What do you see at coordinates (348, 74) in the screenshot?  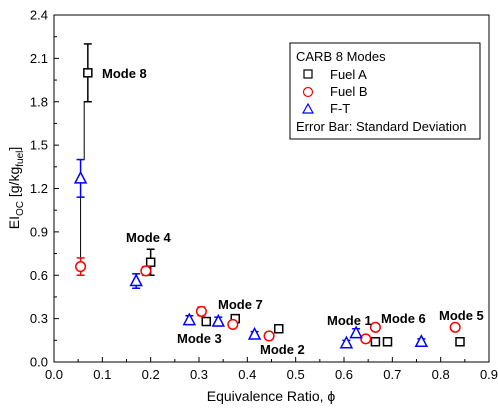 I see `legend-fuel-a-label: Fuel A` at bounding box center [348, 74].